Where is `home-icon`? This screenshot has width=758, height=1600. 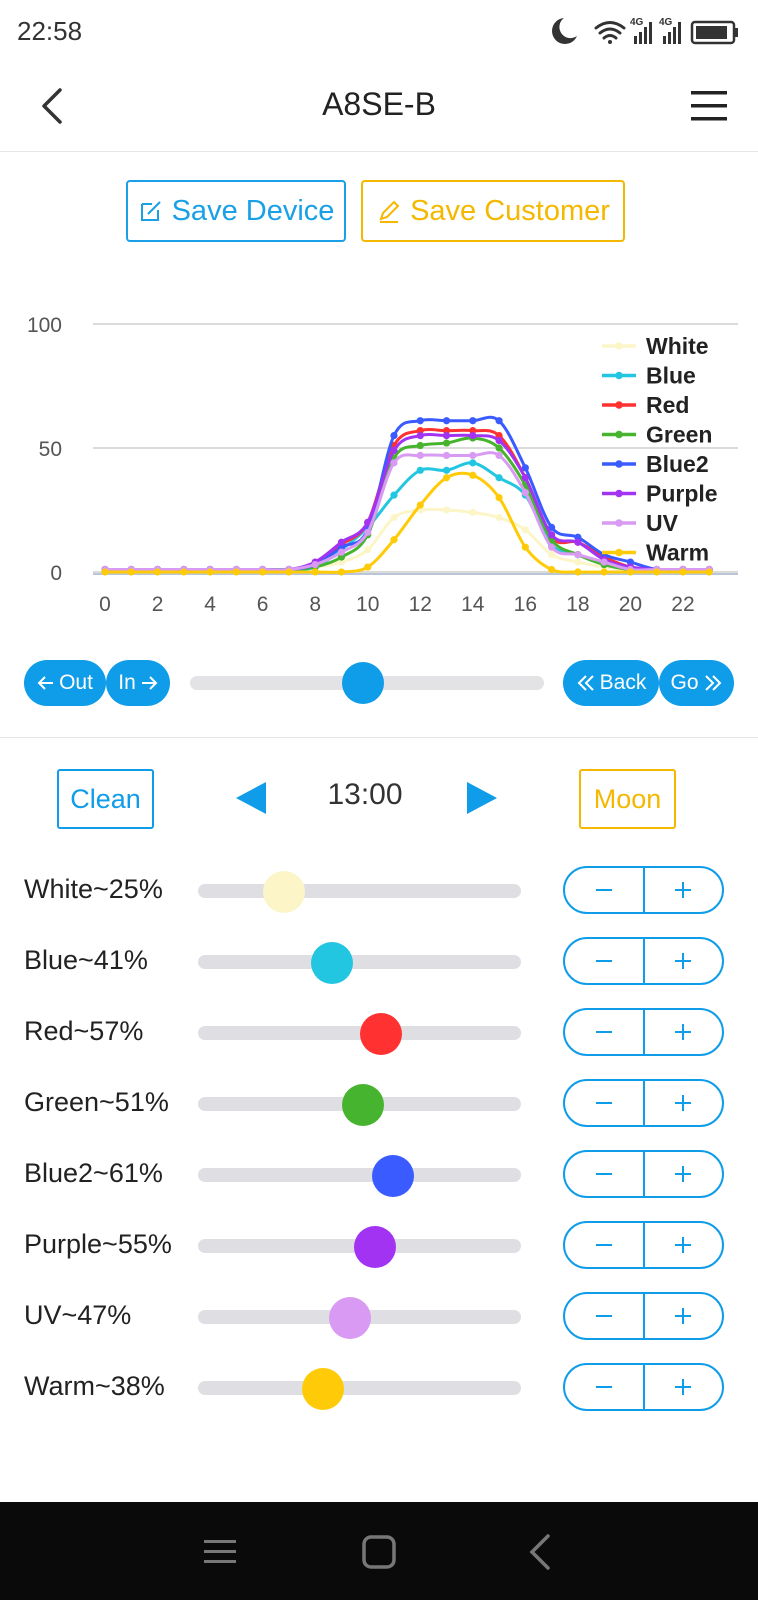
home-icon is located at coordinates (379, 1552).